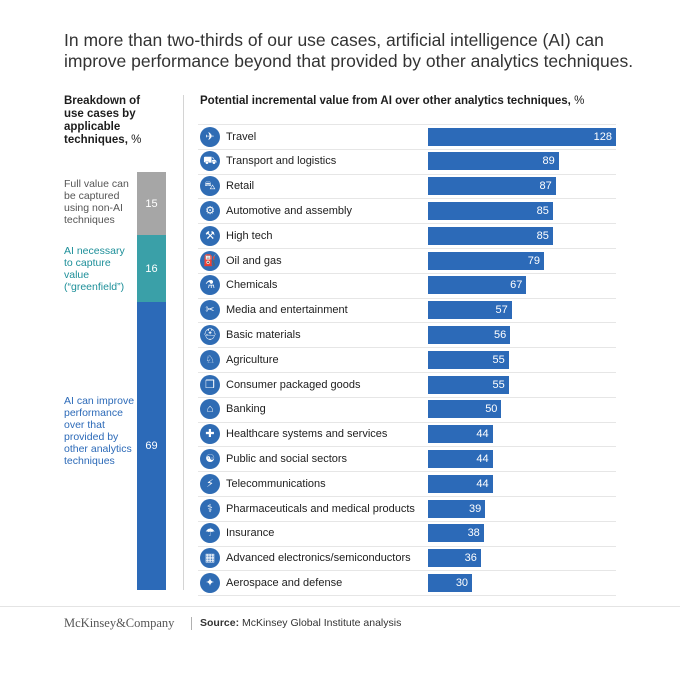 This screenshot has width=680, height=680. Describe the element at coordinates (462, 582) in the screenshot. I see `bar-value-label: 30` at that location.